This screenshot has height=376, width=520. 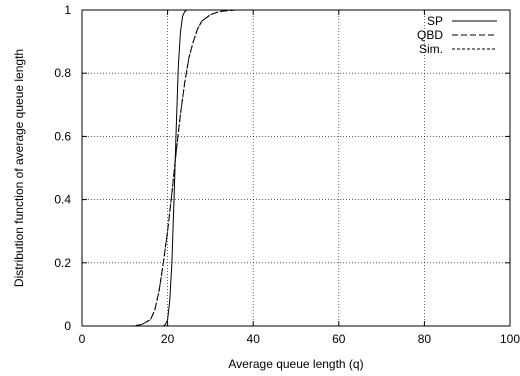 I want to click on y-tick-label: 1, so click(x=67, y=10).